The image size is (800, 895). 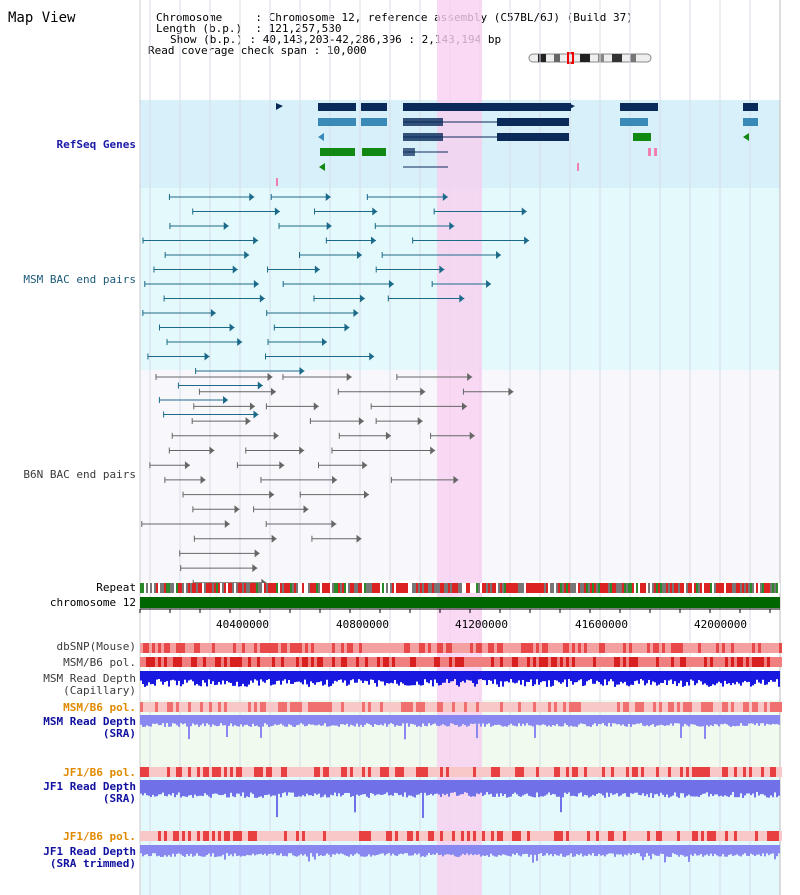 I want to click on coverage-value: 10,000, so click(x=346, y=50).